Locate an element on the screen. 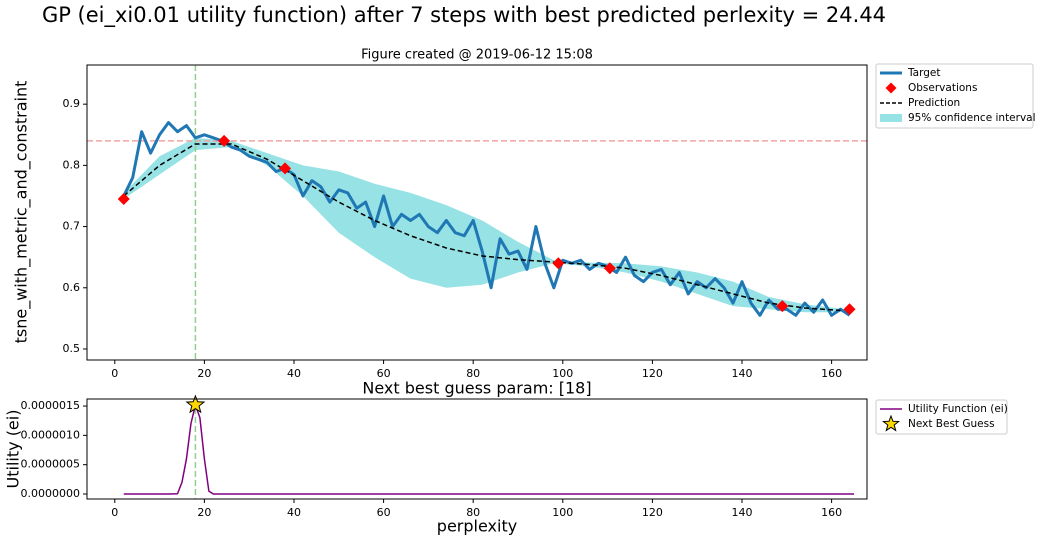 The width and height of the screenshot is (1040, 542). y-tick-label: 0.0000010 is located at coordinates (51, 434).